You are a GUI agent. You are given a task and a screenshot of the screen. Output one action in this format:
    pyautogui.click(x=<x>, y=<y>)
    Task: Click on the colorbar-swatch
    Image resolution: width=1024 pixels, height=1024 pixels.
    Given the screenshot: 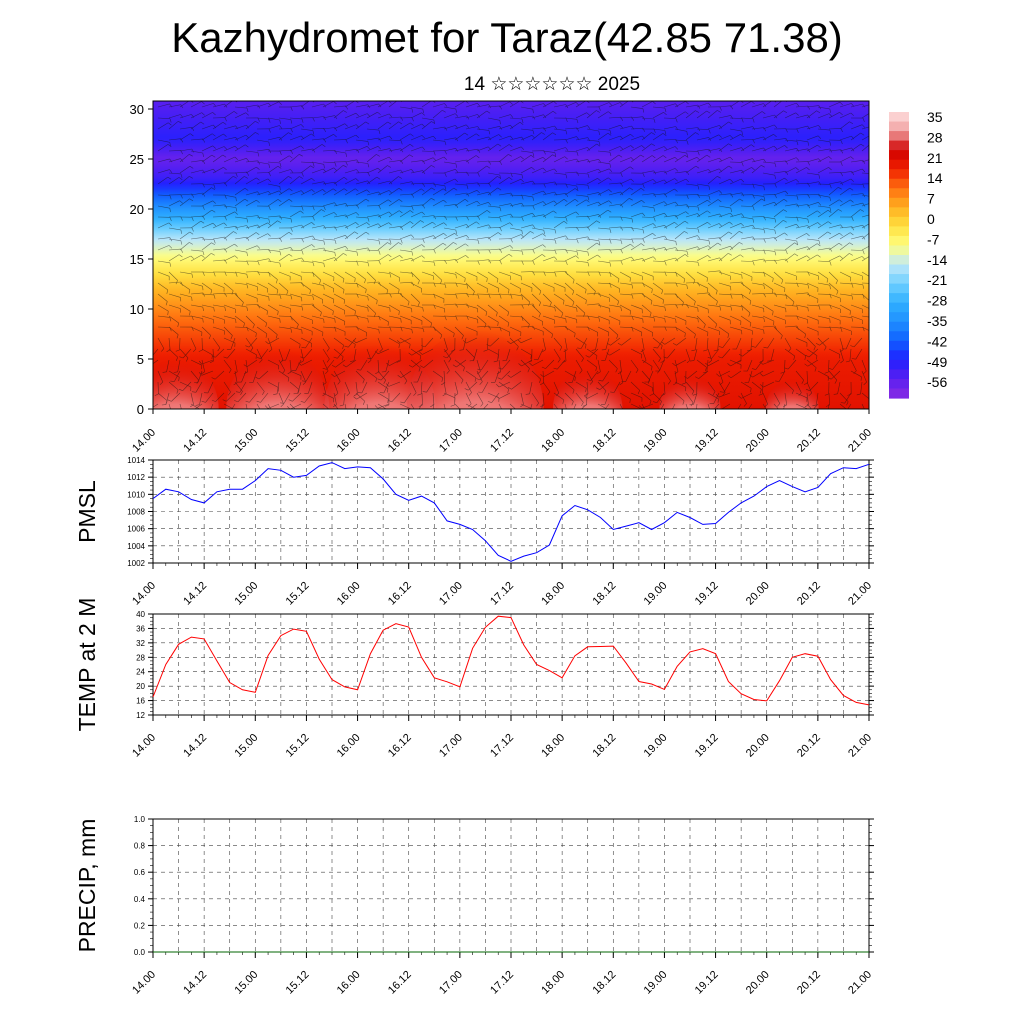 What is the action you would take?
    pyautogui.click(x=899, y=307)
    